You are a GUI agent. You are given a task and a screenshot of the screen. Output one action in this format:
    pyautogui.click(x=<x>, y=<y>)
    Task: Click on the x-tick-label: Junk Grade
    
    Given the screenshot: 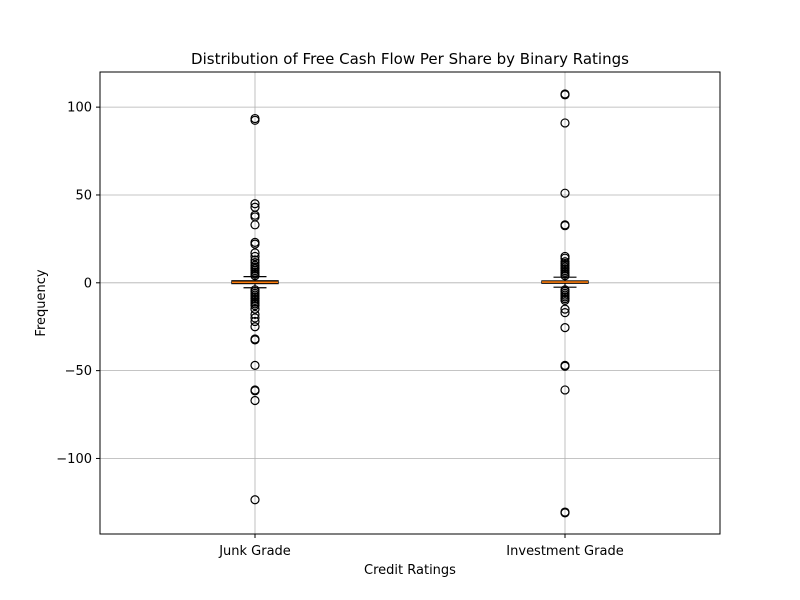 What is the action you would take?
    pyautogui.click(x=254, y=551)
    